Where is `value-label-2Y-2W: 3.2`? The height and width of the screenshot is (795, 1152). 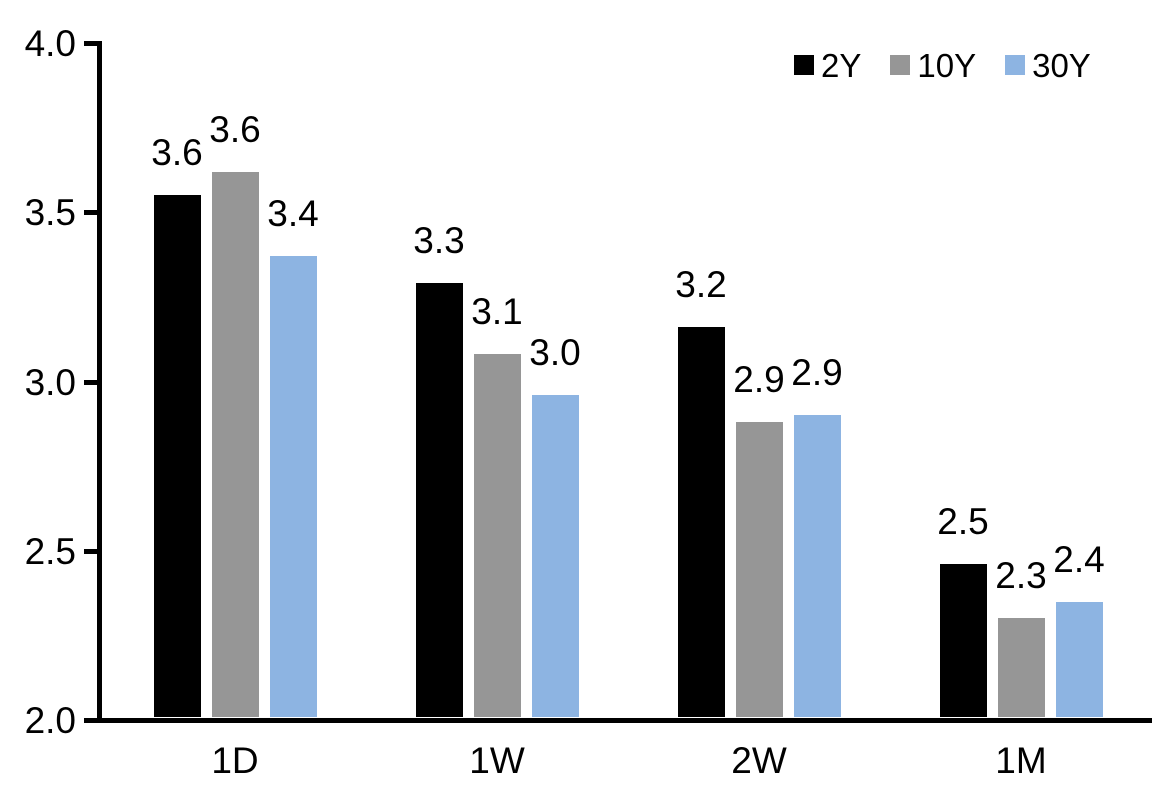 value-label-2Y-2W: 3.2 is located at coordinates (701, 285).